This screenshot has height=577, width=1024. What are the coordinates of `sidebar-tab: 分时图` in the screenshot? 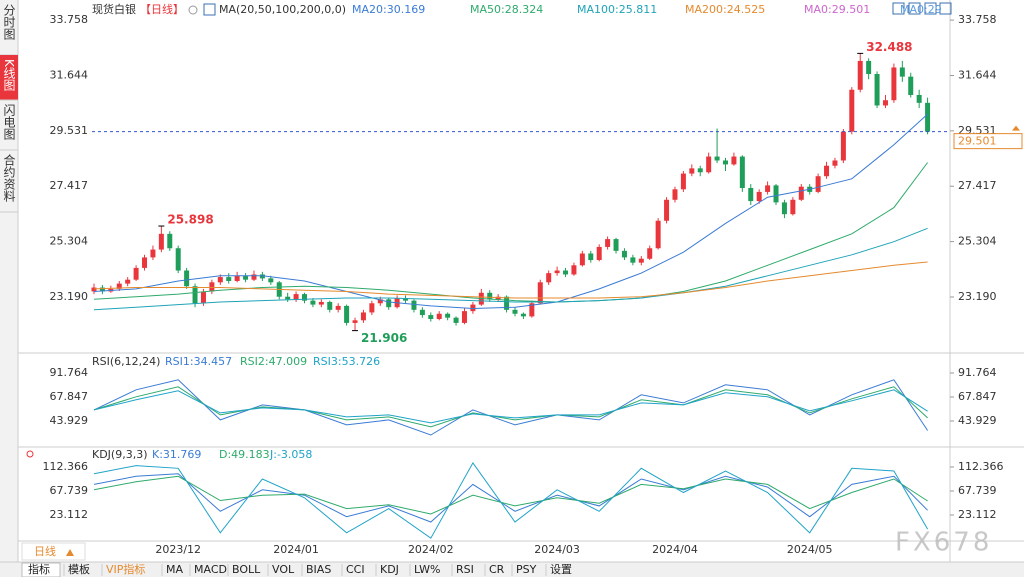 It's located at (9, 22).